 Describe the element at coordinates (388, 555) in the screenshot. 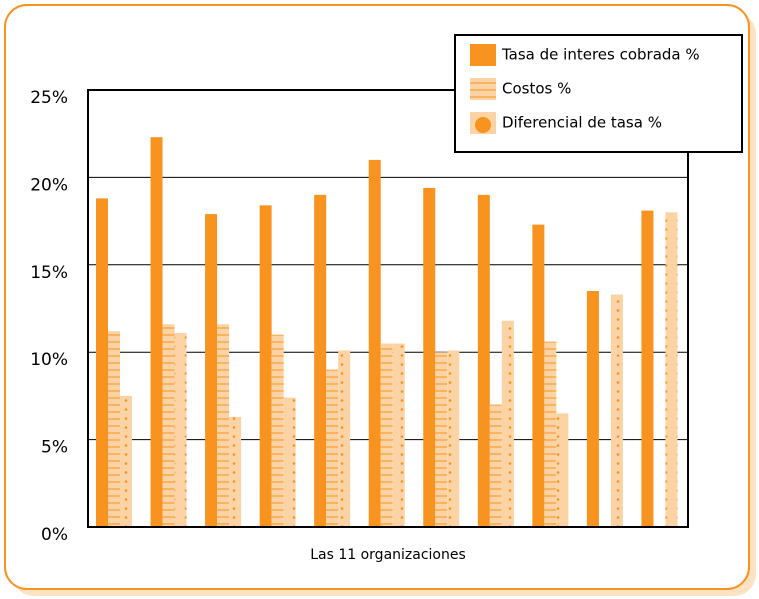

I see `x-axis-label: Las 11 organizaciones` at that location.